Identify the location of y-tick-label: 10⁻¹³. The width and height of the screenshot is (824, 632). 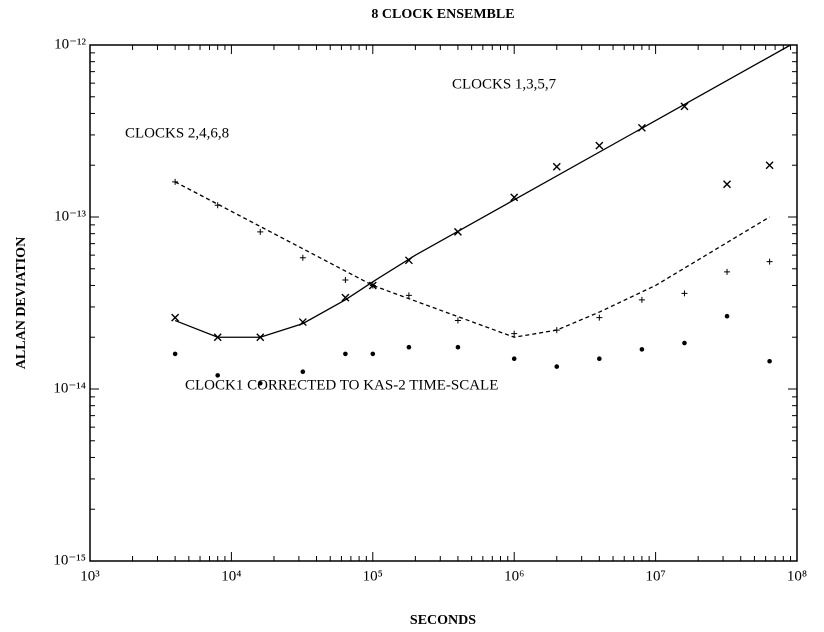
(70, 216).